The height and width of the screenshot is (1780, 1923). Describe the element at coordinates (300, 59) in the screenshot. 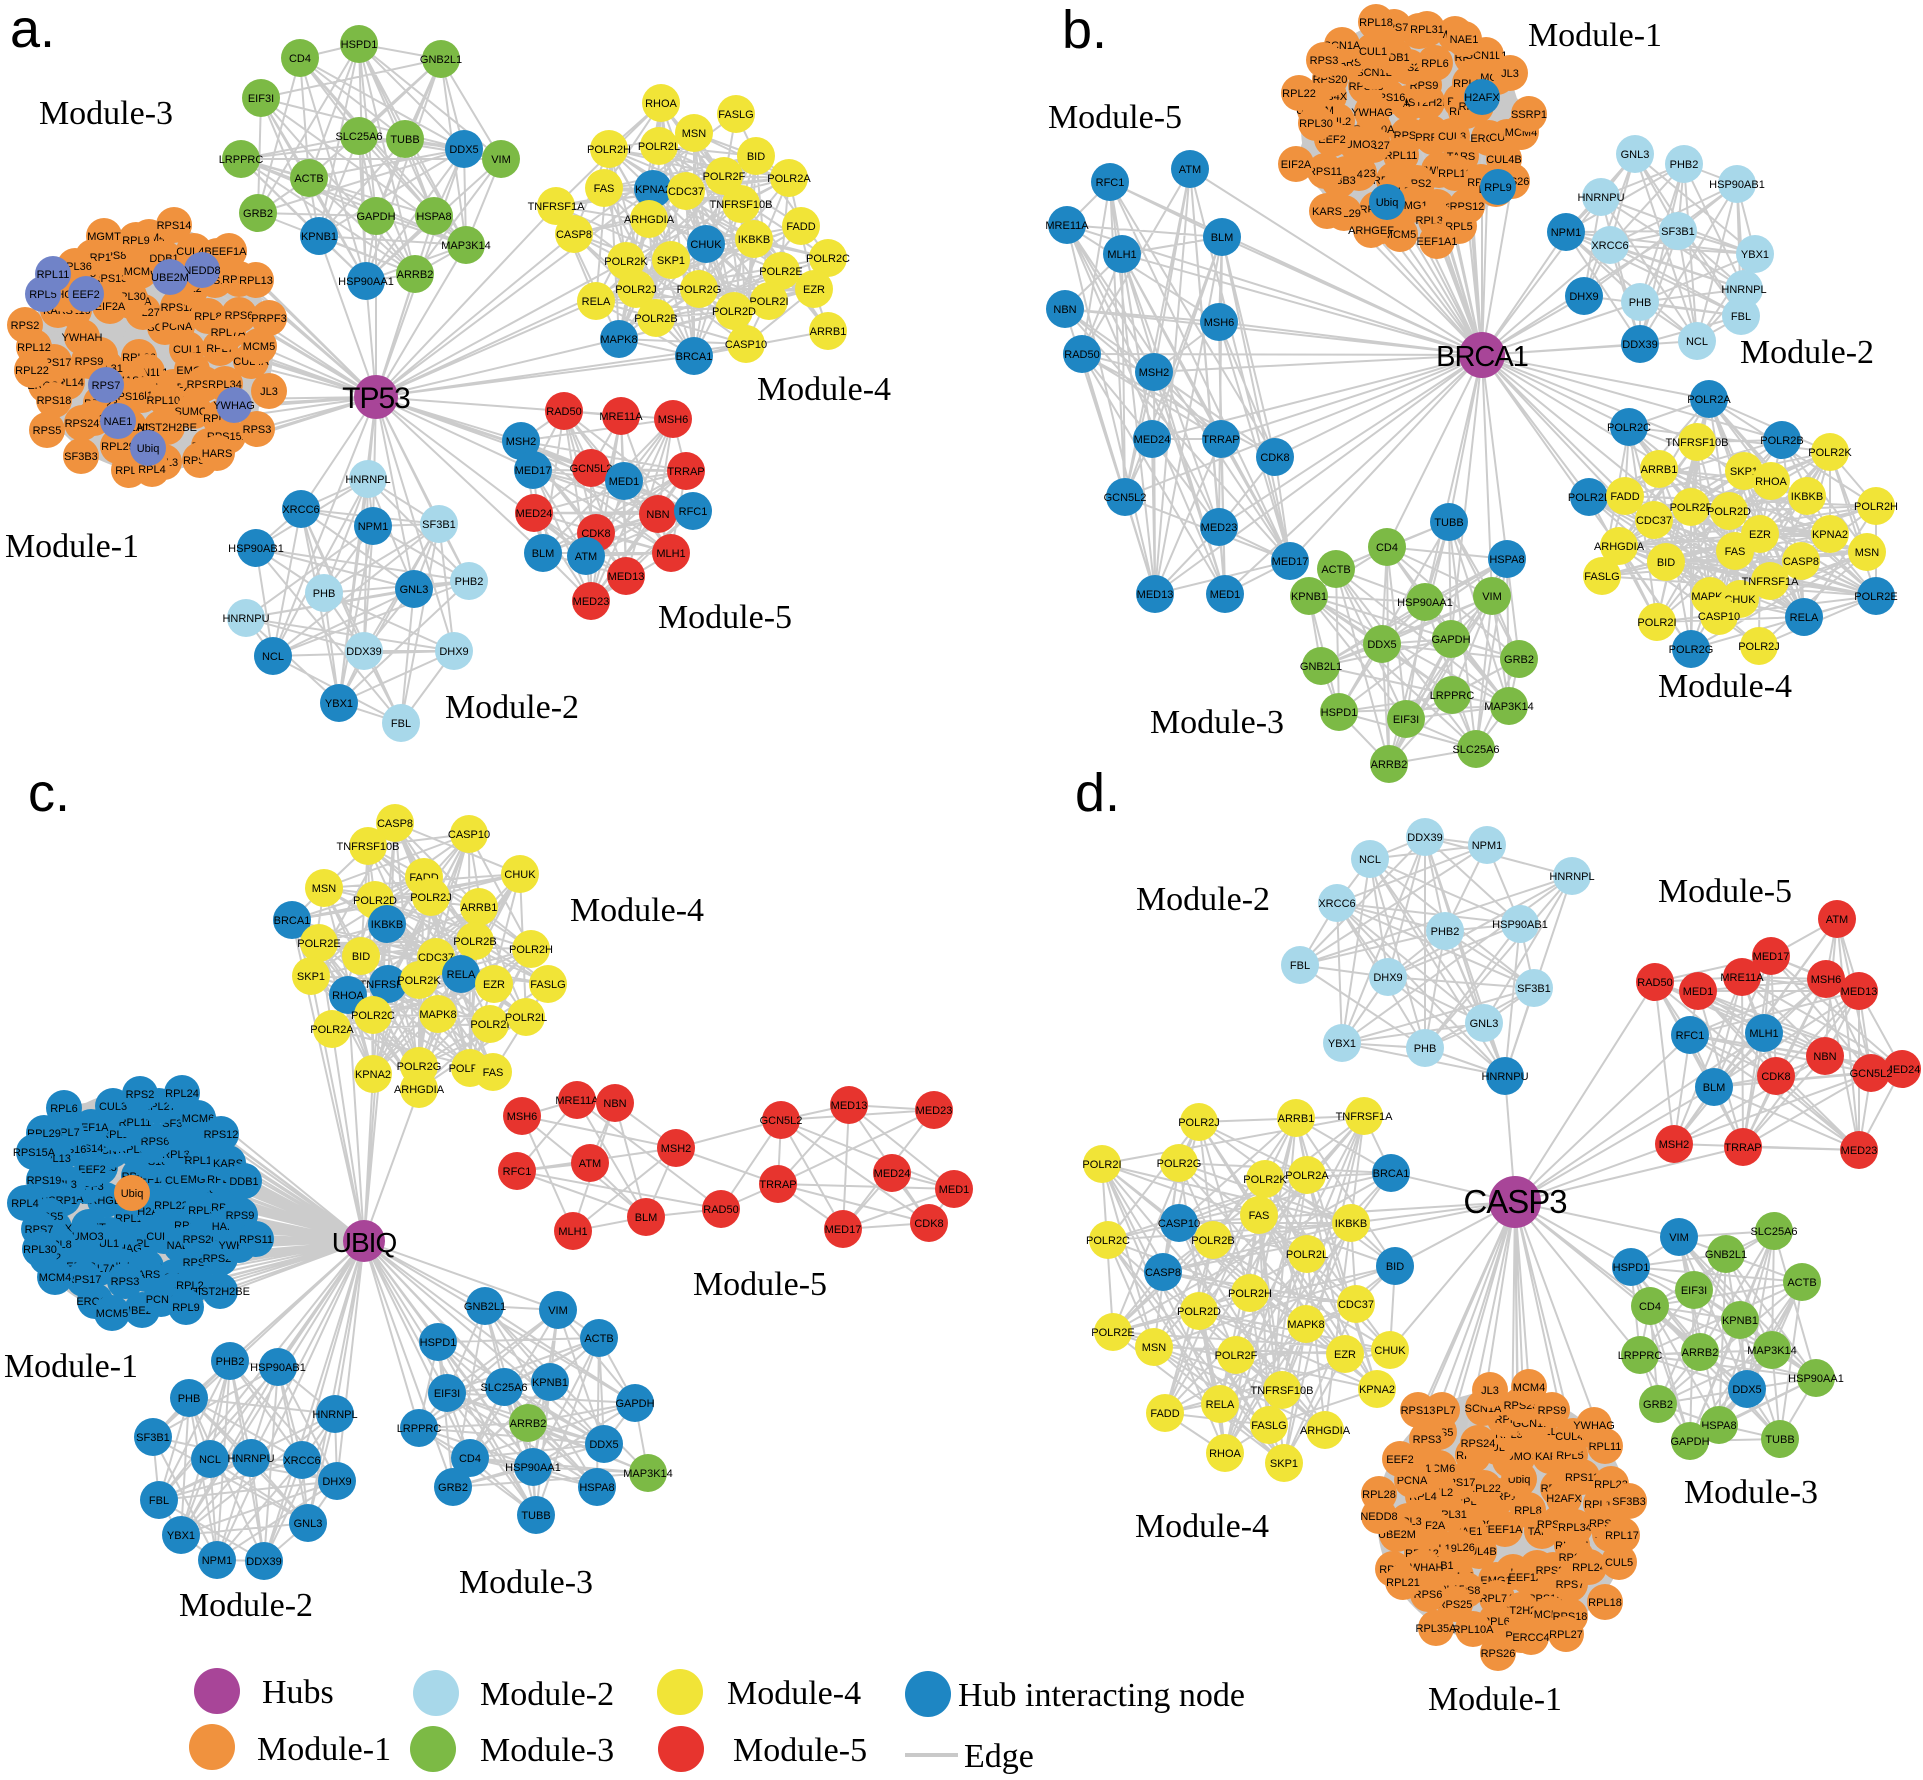

I see `svg-text: CD4` at that location.